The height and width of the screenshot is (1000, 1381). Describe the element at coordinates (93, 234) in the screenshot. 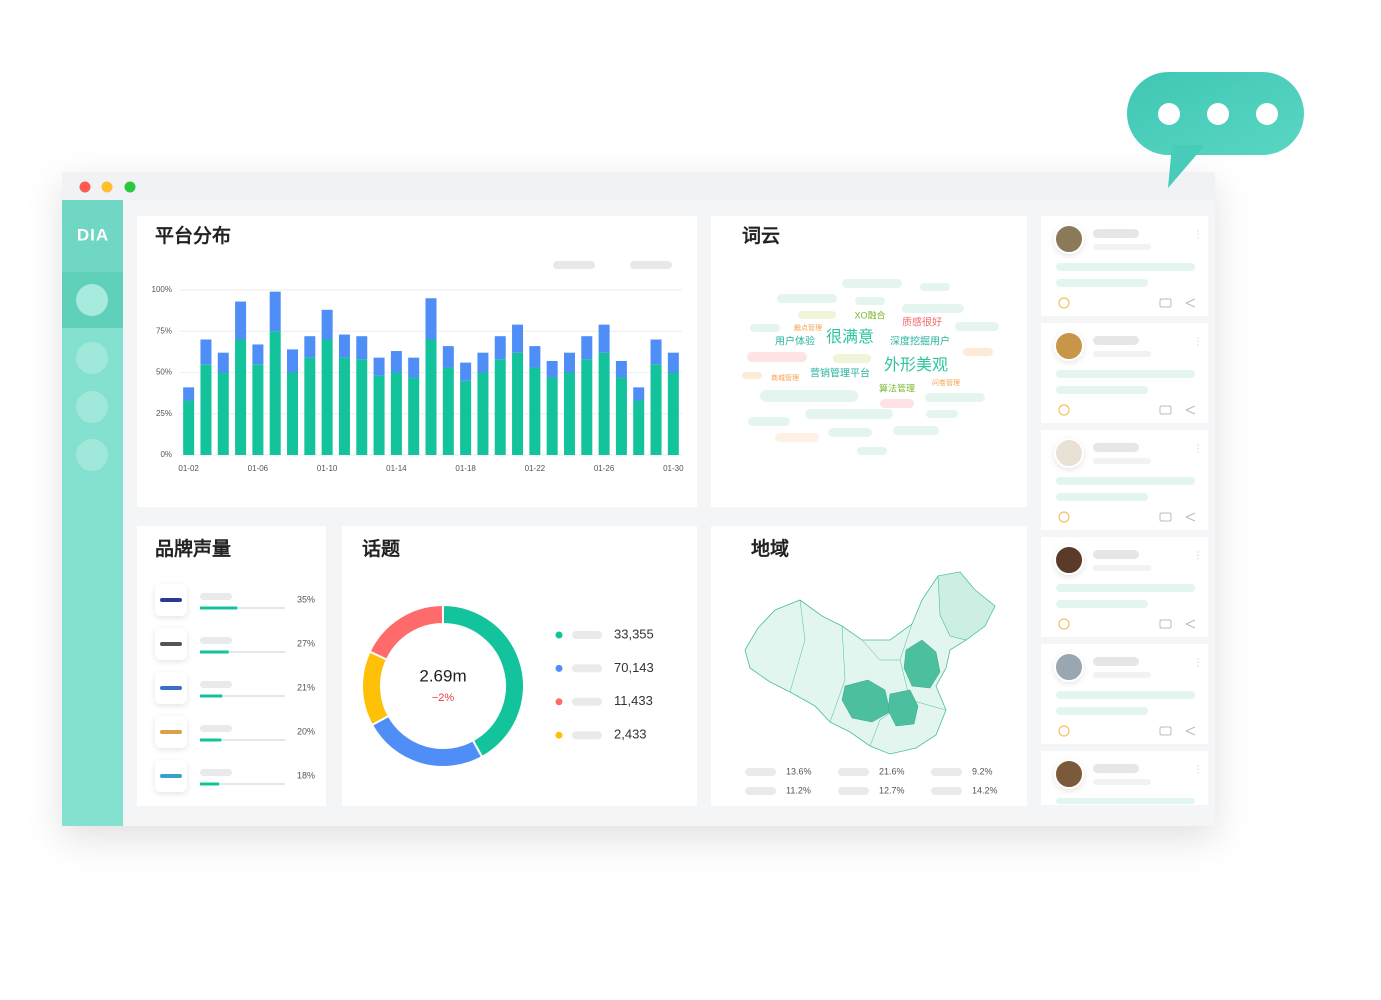

I see `logo: DIA` at that location.